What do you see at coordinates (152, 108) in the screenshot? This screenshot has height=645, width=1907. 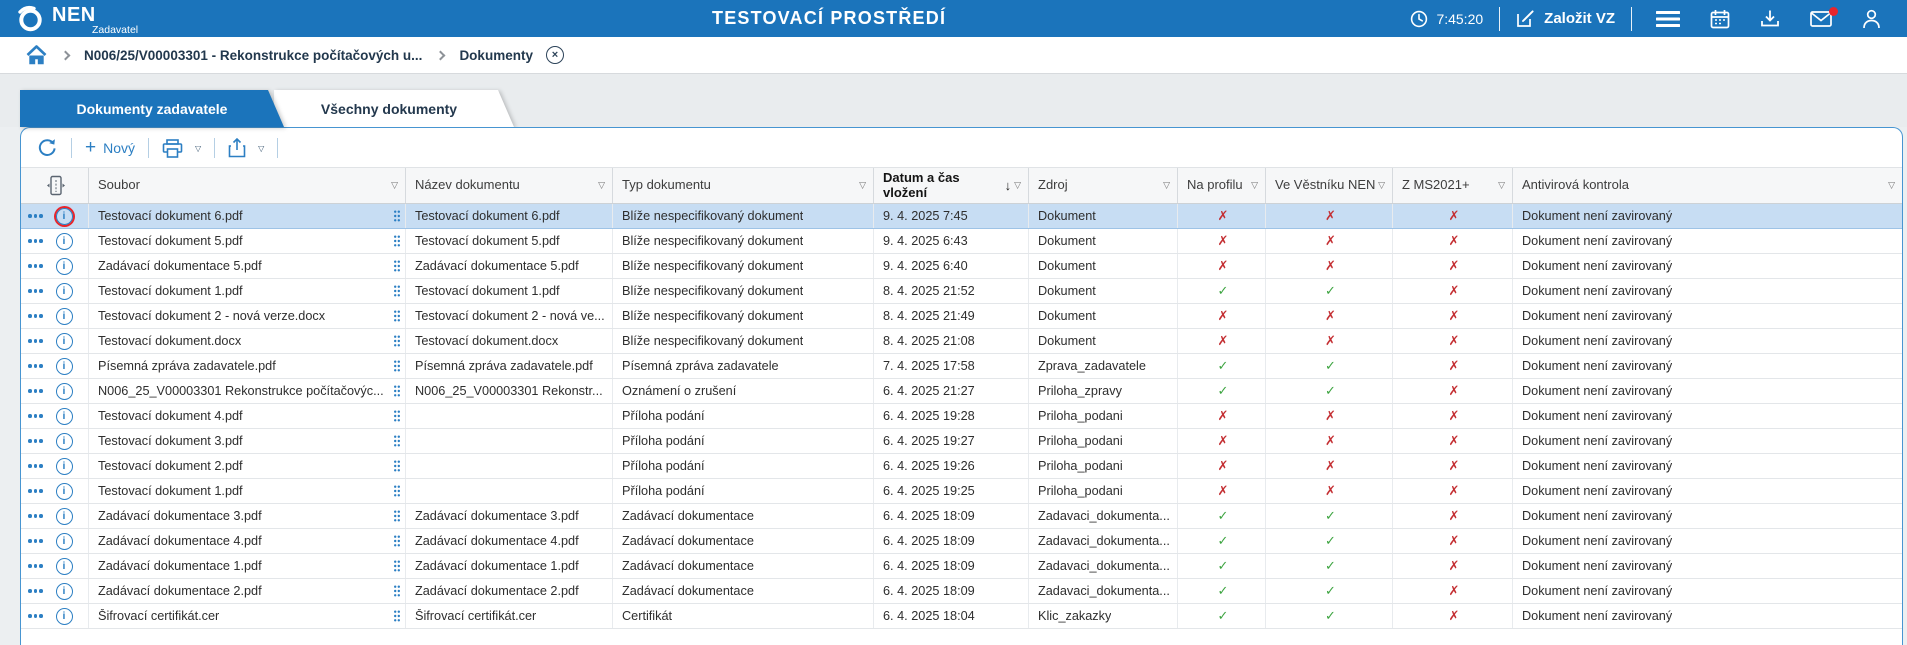 I see `tab-dokumenty-zadavatele: Dokumenty zadavatele` at bounding box center [152, 108].